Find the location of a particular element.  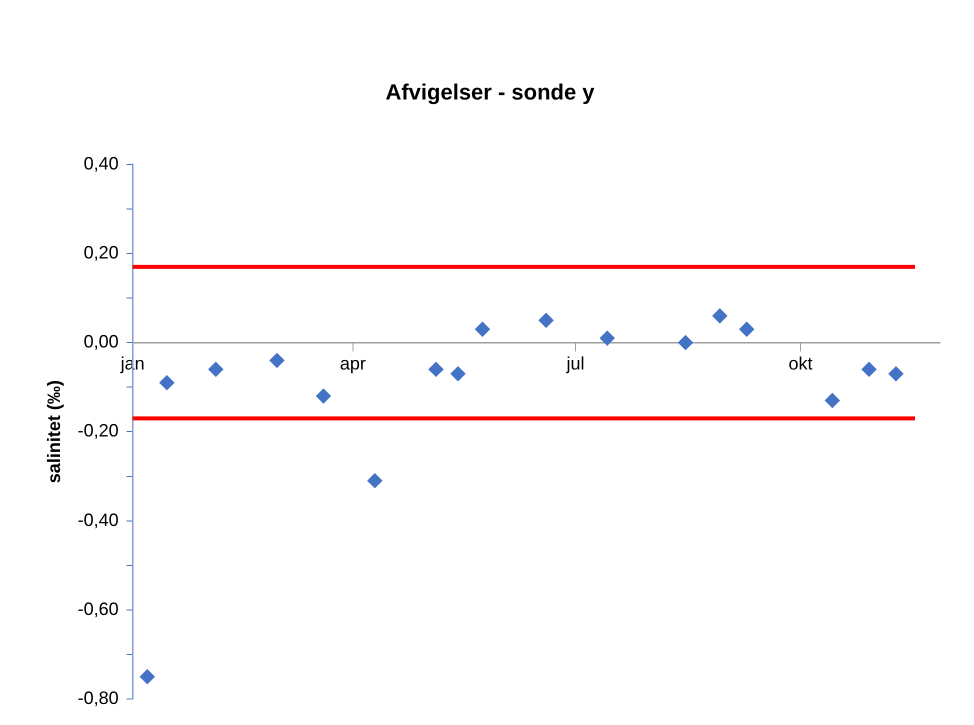

y-tick-label: -0,20 is located at coordinates (98, 430).